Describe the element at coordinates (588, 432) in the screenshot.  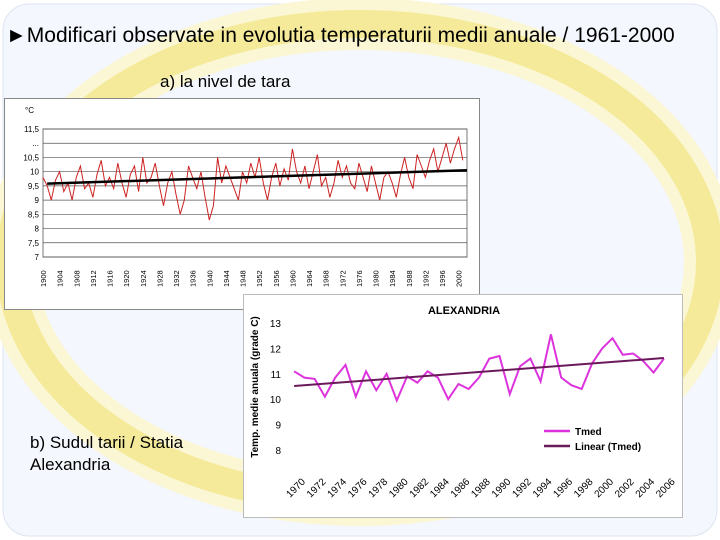
I see `legend-label-tmed: Tmed` at that location.